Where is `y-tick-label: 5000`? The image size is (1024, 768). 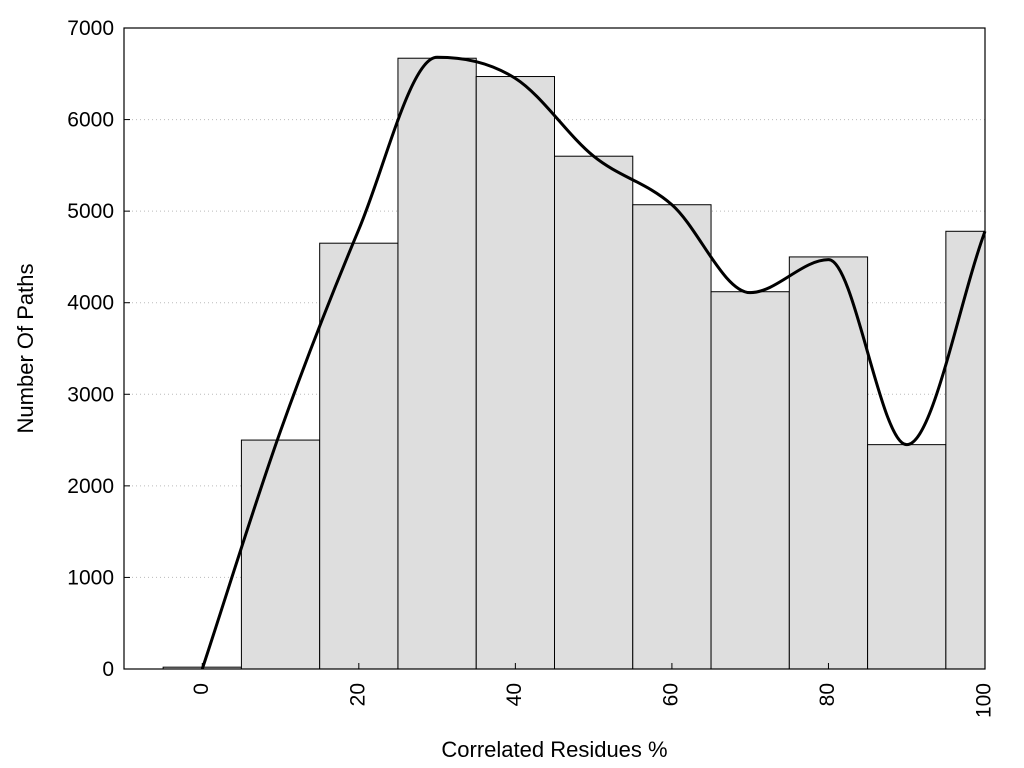 y-tick-label: 5000 is located at coordinates (90, 211).